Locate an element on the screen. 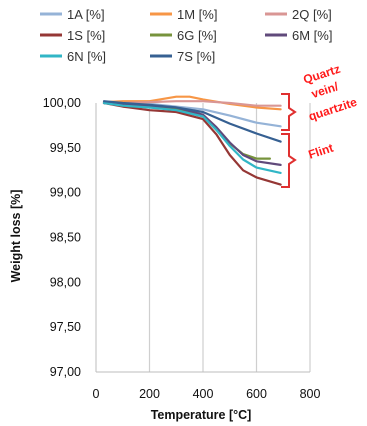  legend-item: 6M [%] is located at coordinates (298, 35).